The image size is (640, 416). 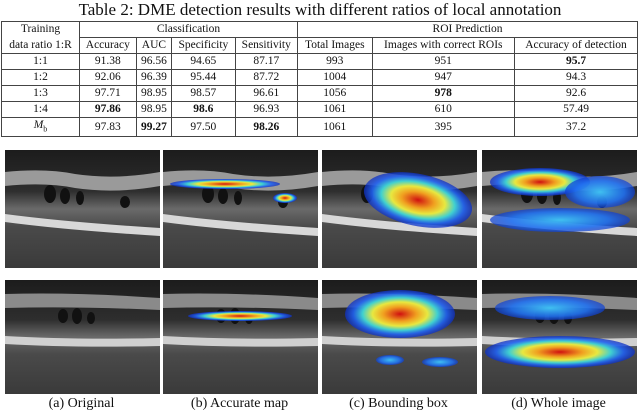 What do you see at coordinates (266, 109) in the screenshot?
I see `table-cell: 96.93` at bounding box center [266, 109].